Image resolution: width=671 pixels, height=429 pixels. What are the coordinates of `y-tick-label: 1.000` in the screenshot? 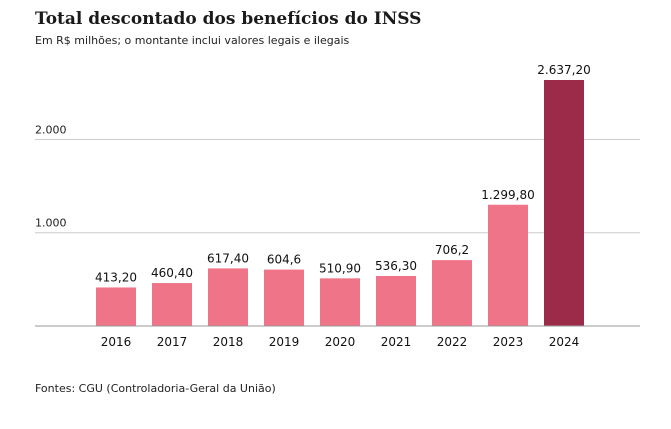 It's located at (51, 223).